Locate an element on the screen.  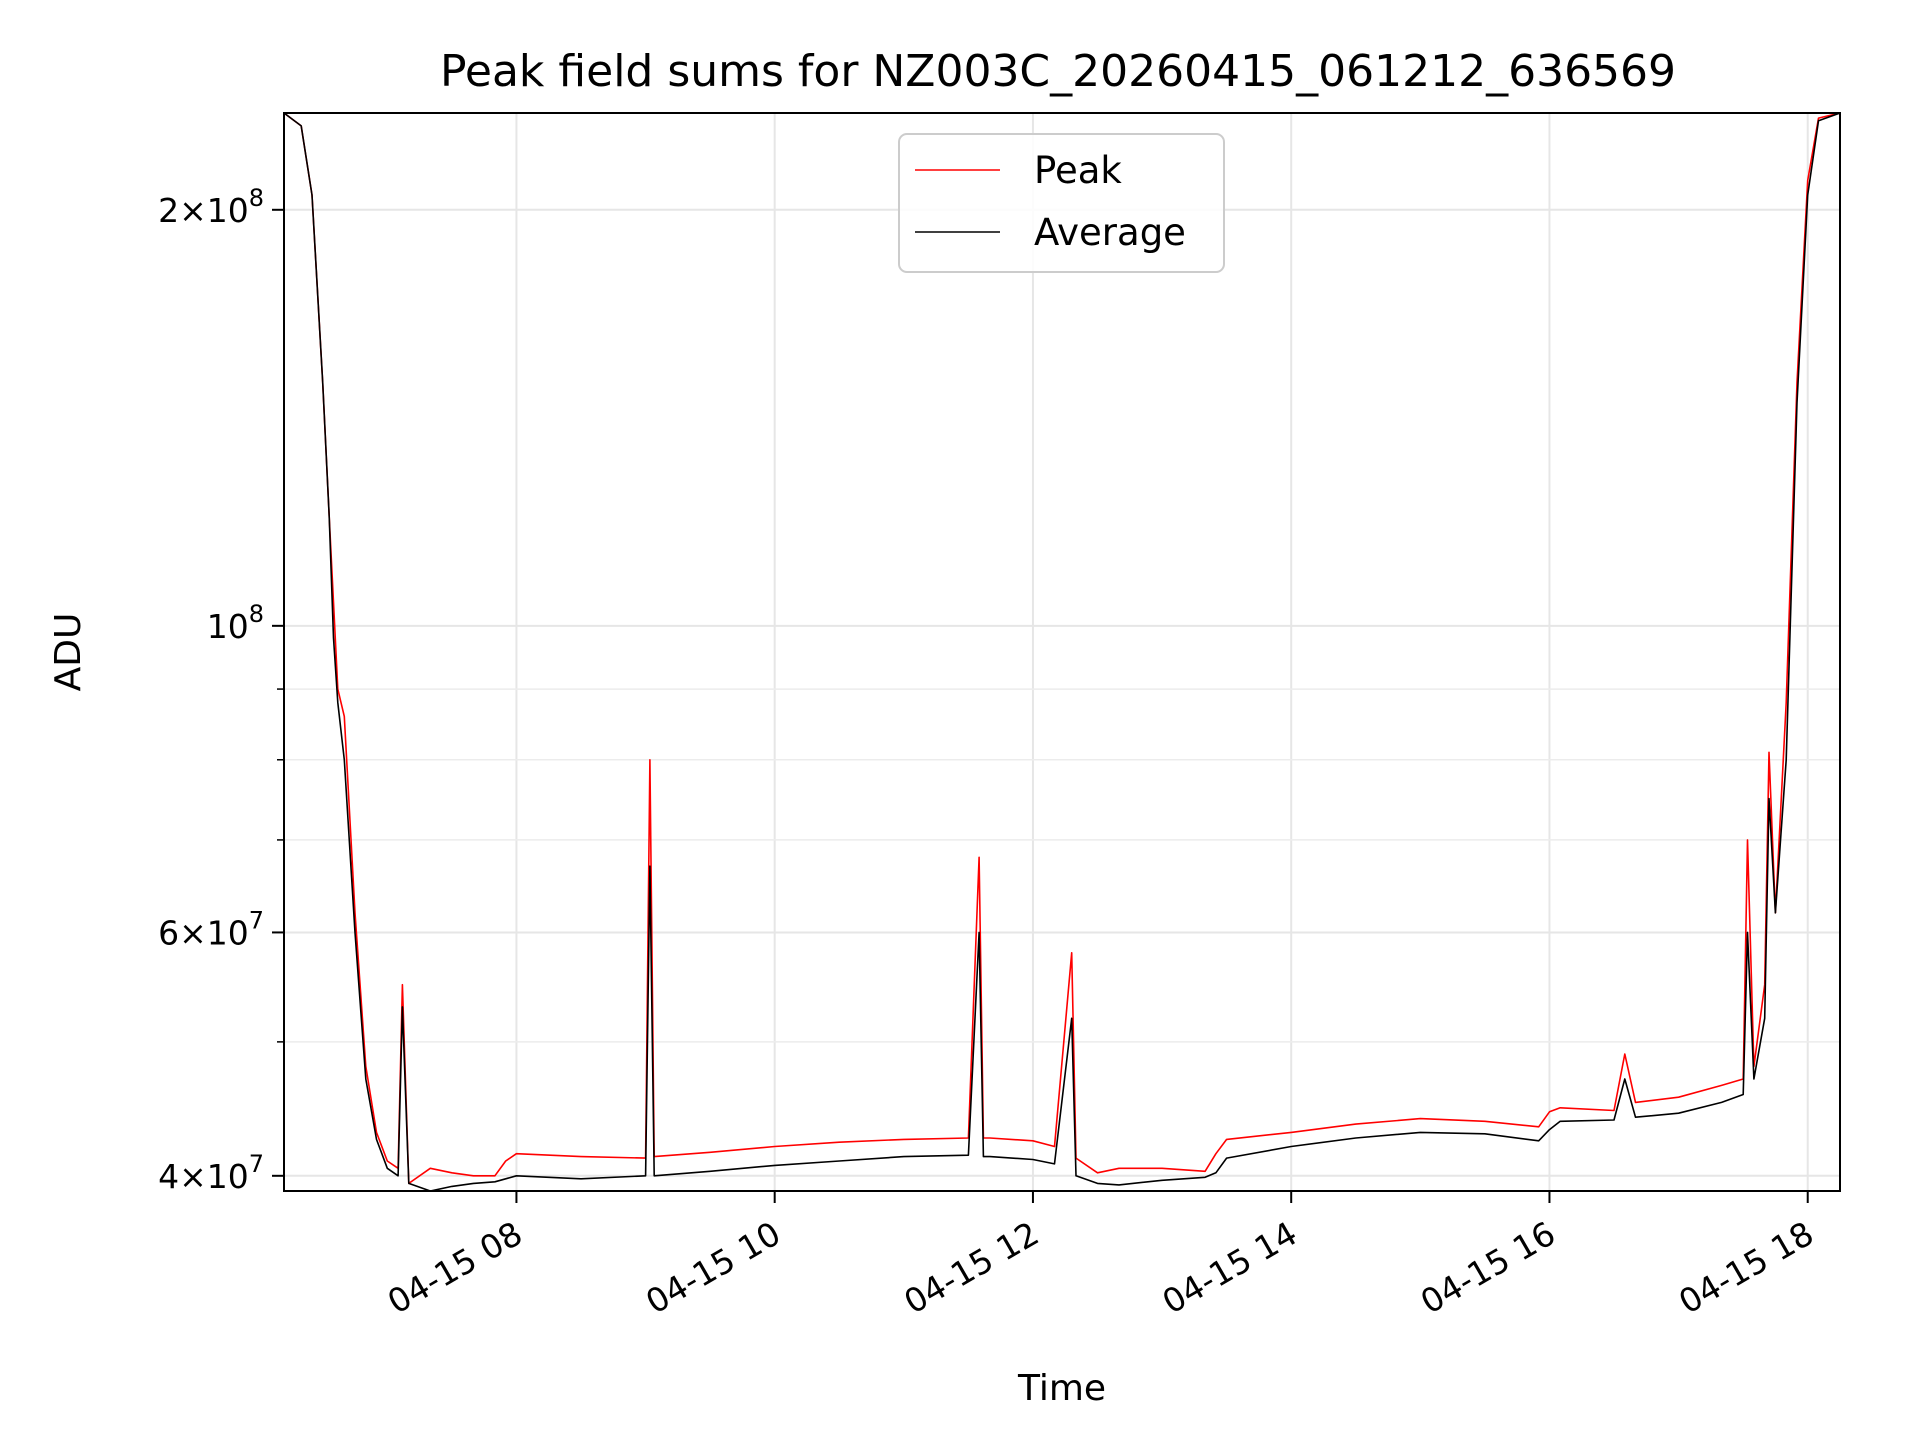
y-axis-label: ADU is located at coordinates (68, 652).